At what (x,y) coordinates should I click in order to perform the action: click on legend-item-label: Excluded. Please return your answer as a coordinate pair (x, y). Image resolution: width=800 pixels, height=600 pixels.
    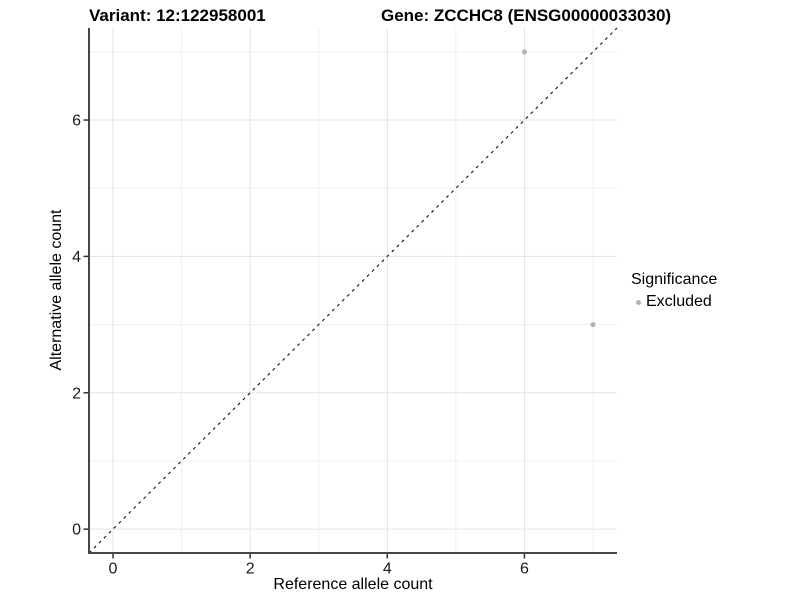
    Looking at the image, I should click on (679, 301).